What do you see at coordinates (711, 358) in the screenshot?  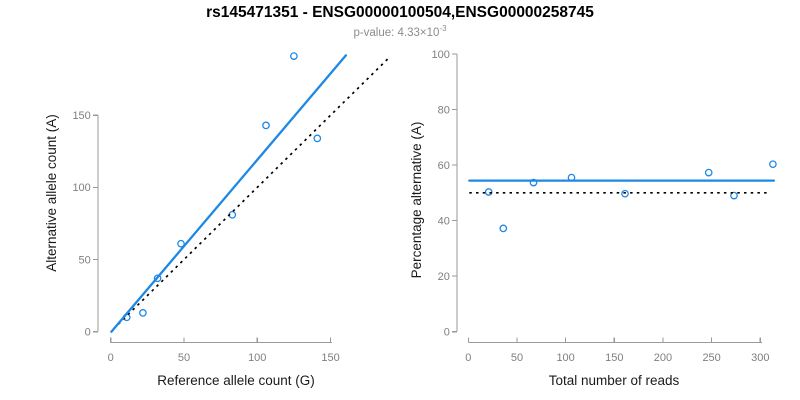 I see `x-tick-label: 250` at bounding box center [711, 358].